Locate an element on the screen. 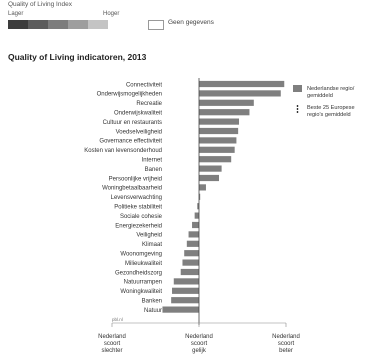 This screenshot has height=360, width=382. category-label: Levensverwachting is located at coordinates (136, 198).